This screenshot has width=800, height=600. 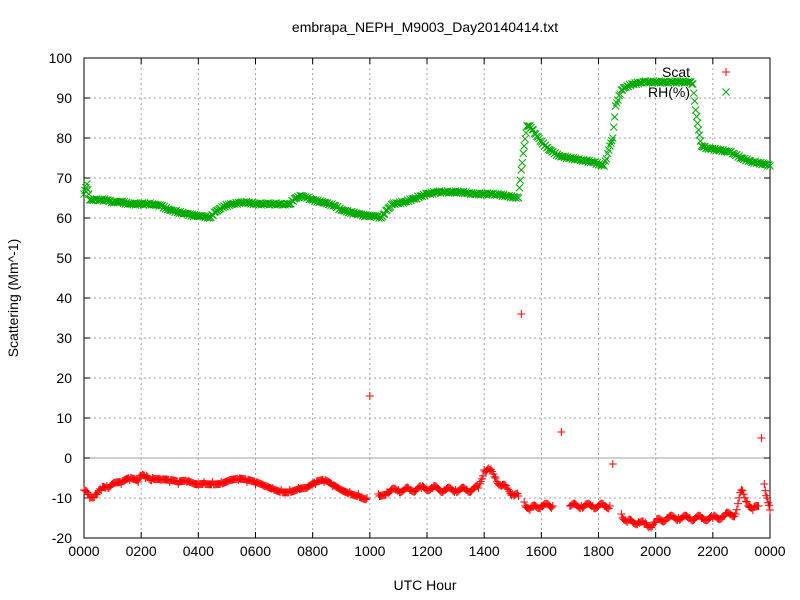 I want to click on x-tick-label: 0400, so click(x=198, y=551).